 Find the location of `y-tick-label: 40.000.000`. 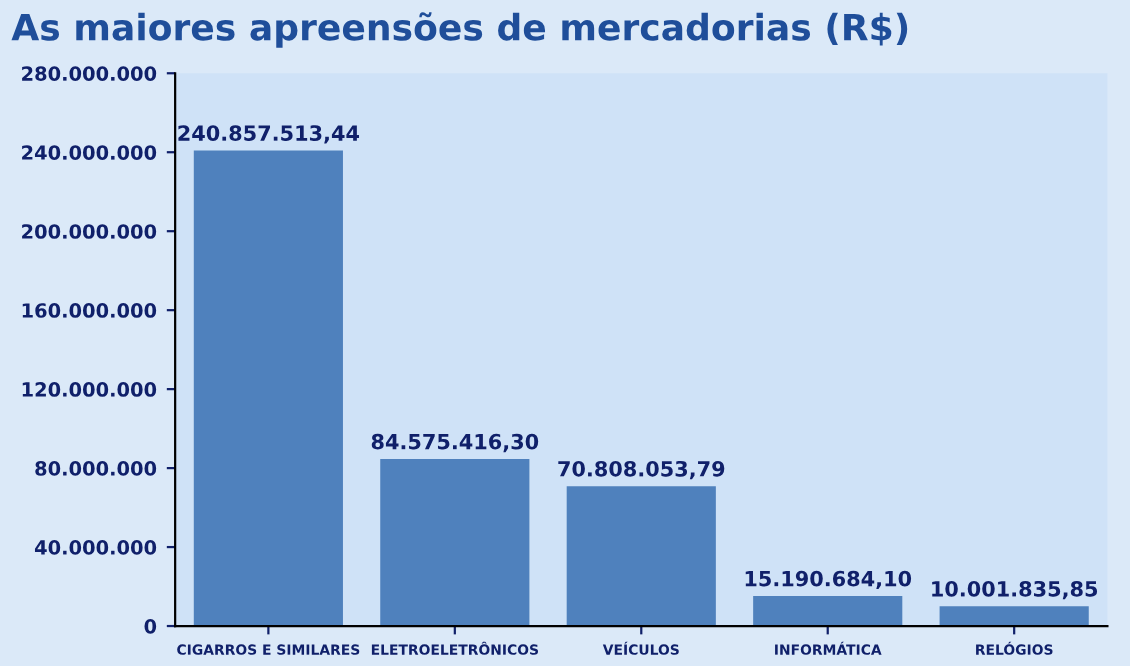

y-tick-label: 40.000.000 is located at coordinates (95, 547).